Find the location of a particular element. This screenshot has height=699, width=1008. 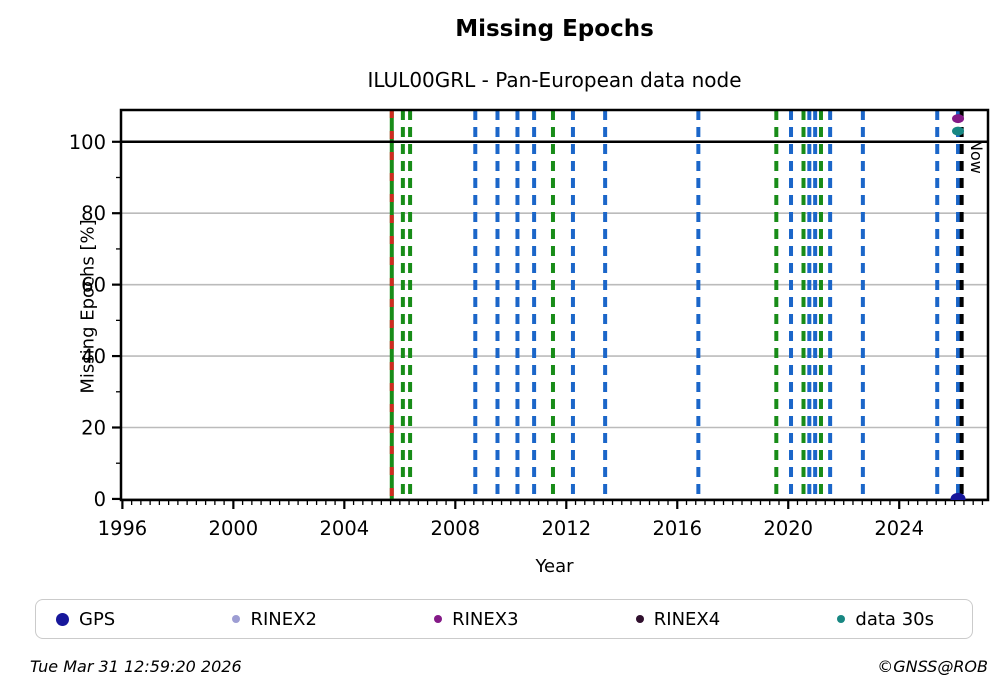

x-tick-label-2016: 2016 is located at coordinates (677, 528).